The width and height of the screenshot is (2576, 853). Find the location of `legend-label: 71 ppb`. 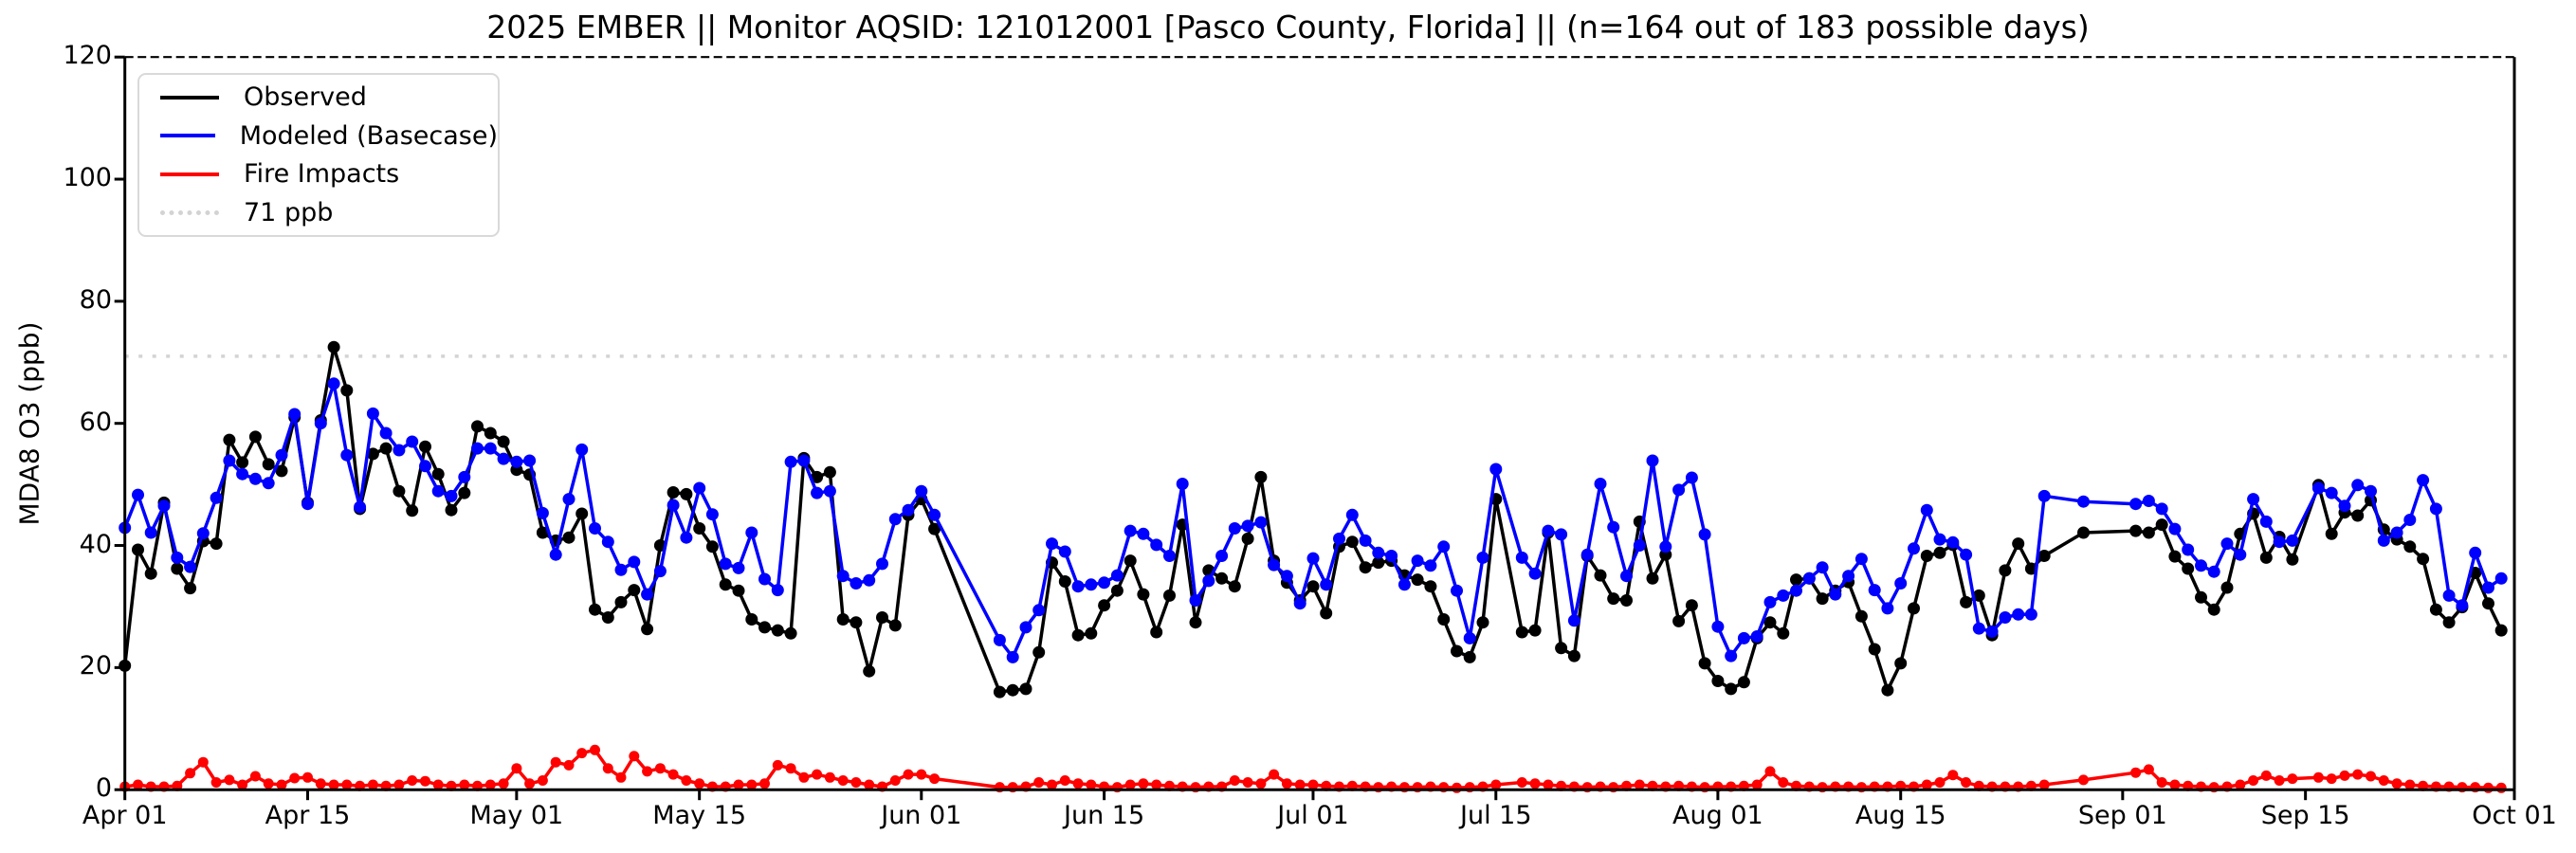

legend-label: 71 ppb is located at coordinates (289, 212).